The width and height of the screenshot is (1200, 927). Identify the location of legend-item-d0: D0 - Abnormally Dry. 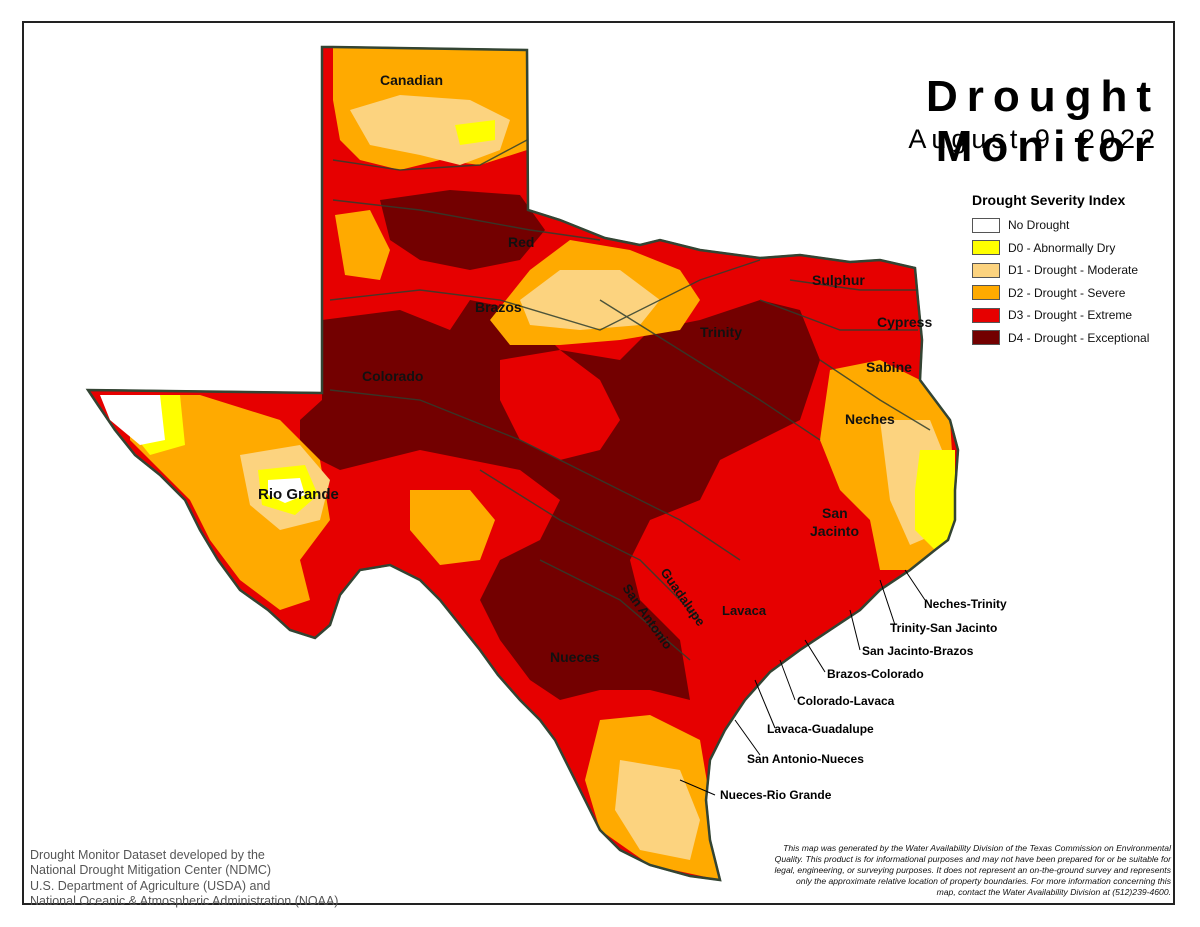
(1072, 248).